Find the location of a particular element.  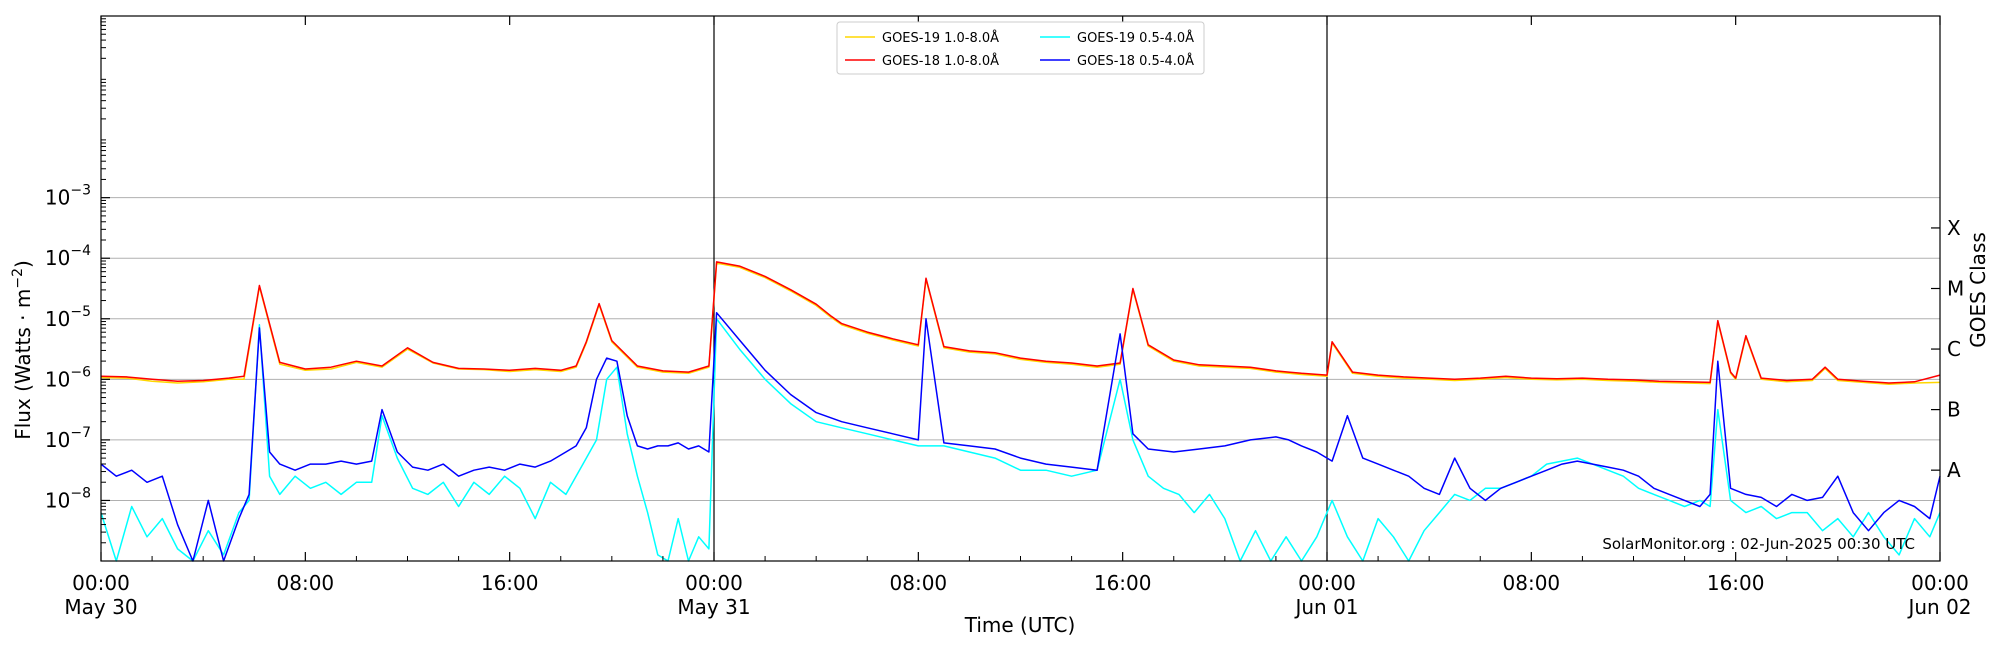

x-tick-date-label: May 30 is located at coordinates (100, 607).